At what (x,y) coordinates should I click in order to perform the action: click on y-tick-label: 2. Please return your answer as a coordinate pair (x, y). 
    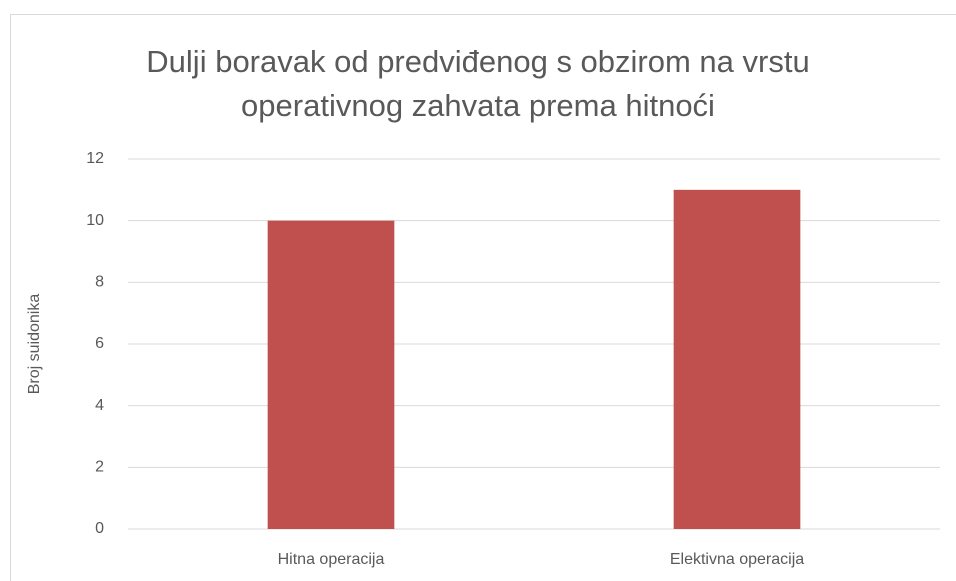
    Looking at the image, I should click on (99, 467).